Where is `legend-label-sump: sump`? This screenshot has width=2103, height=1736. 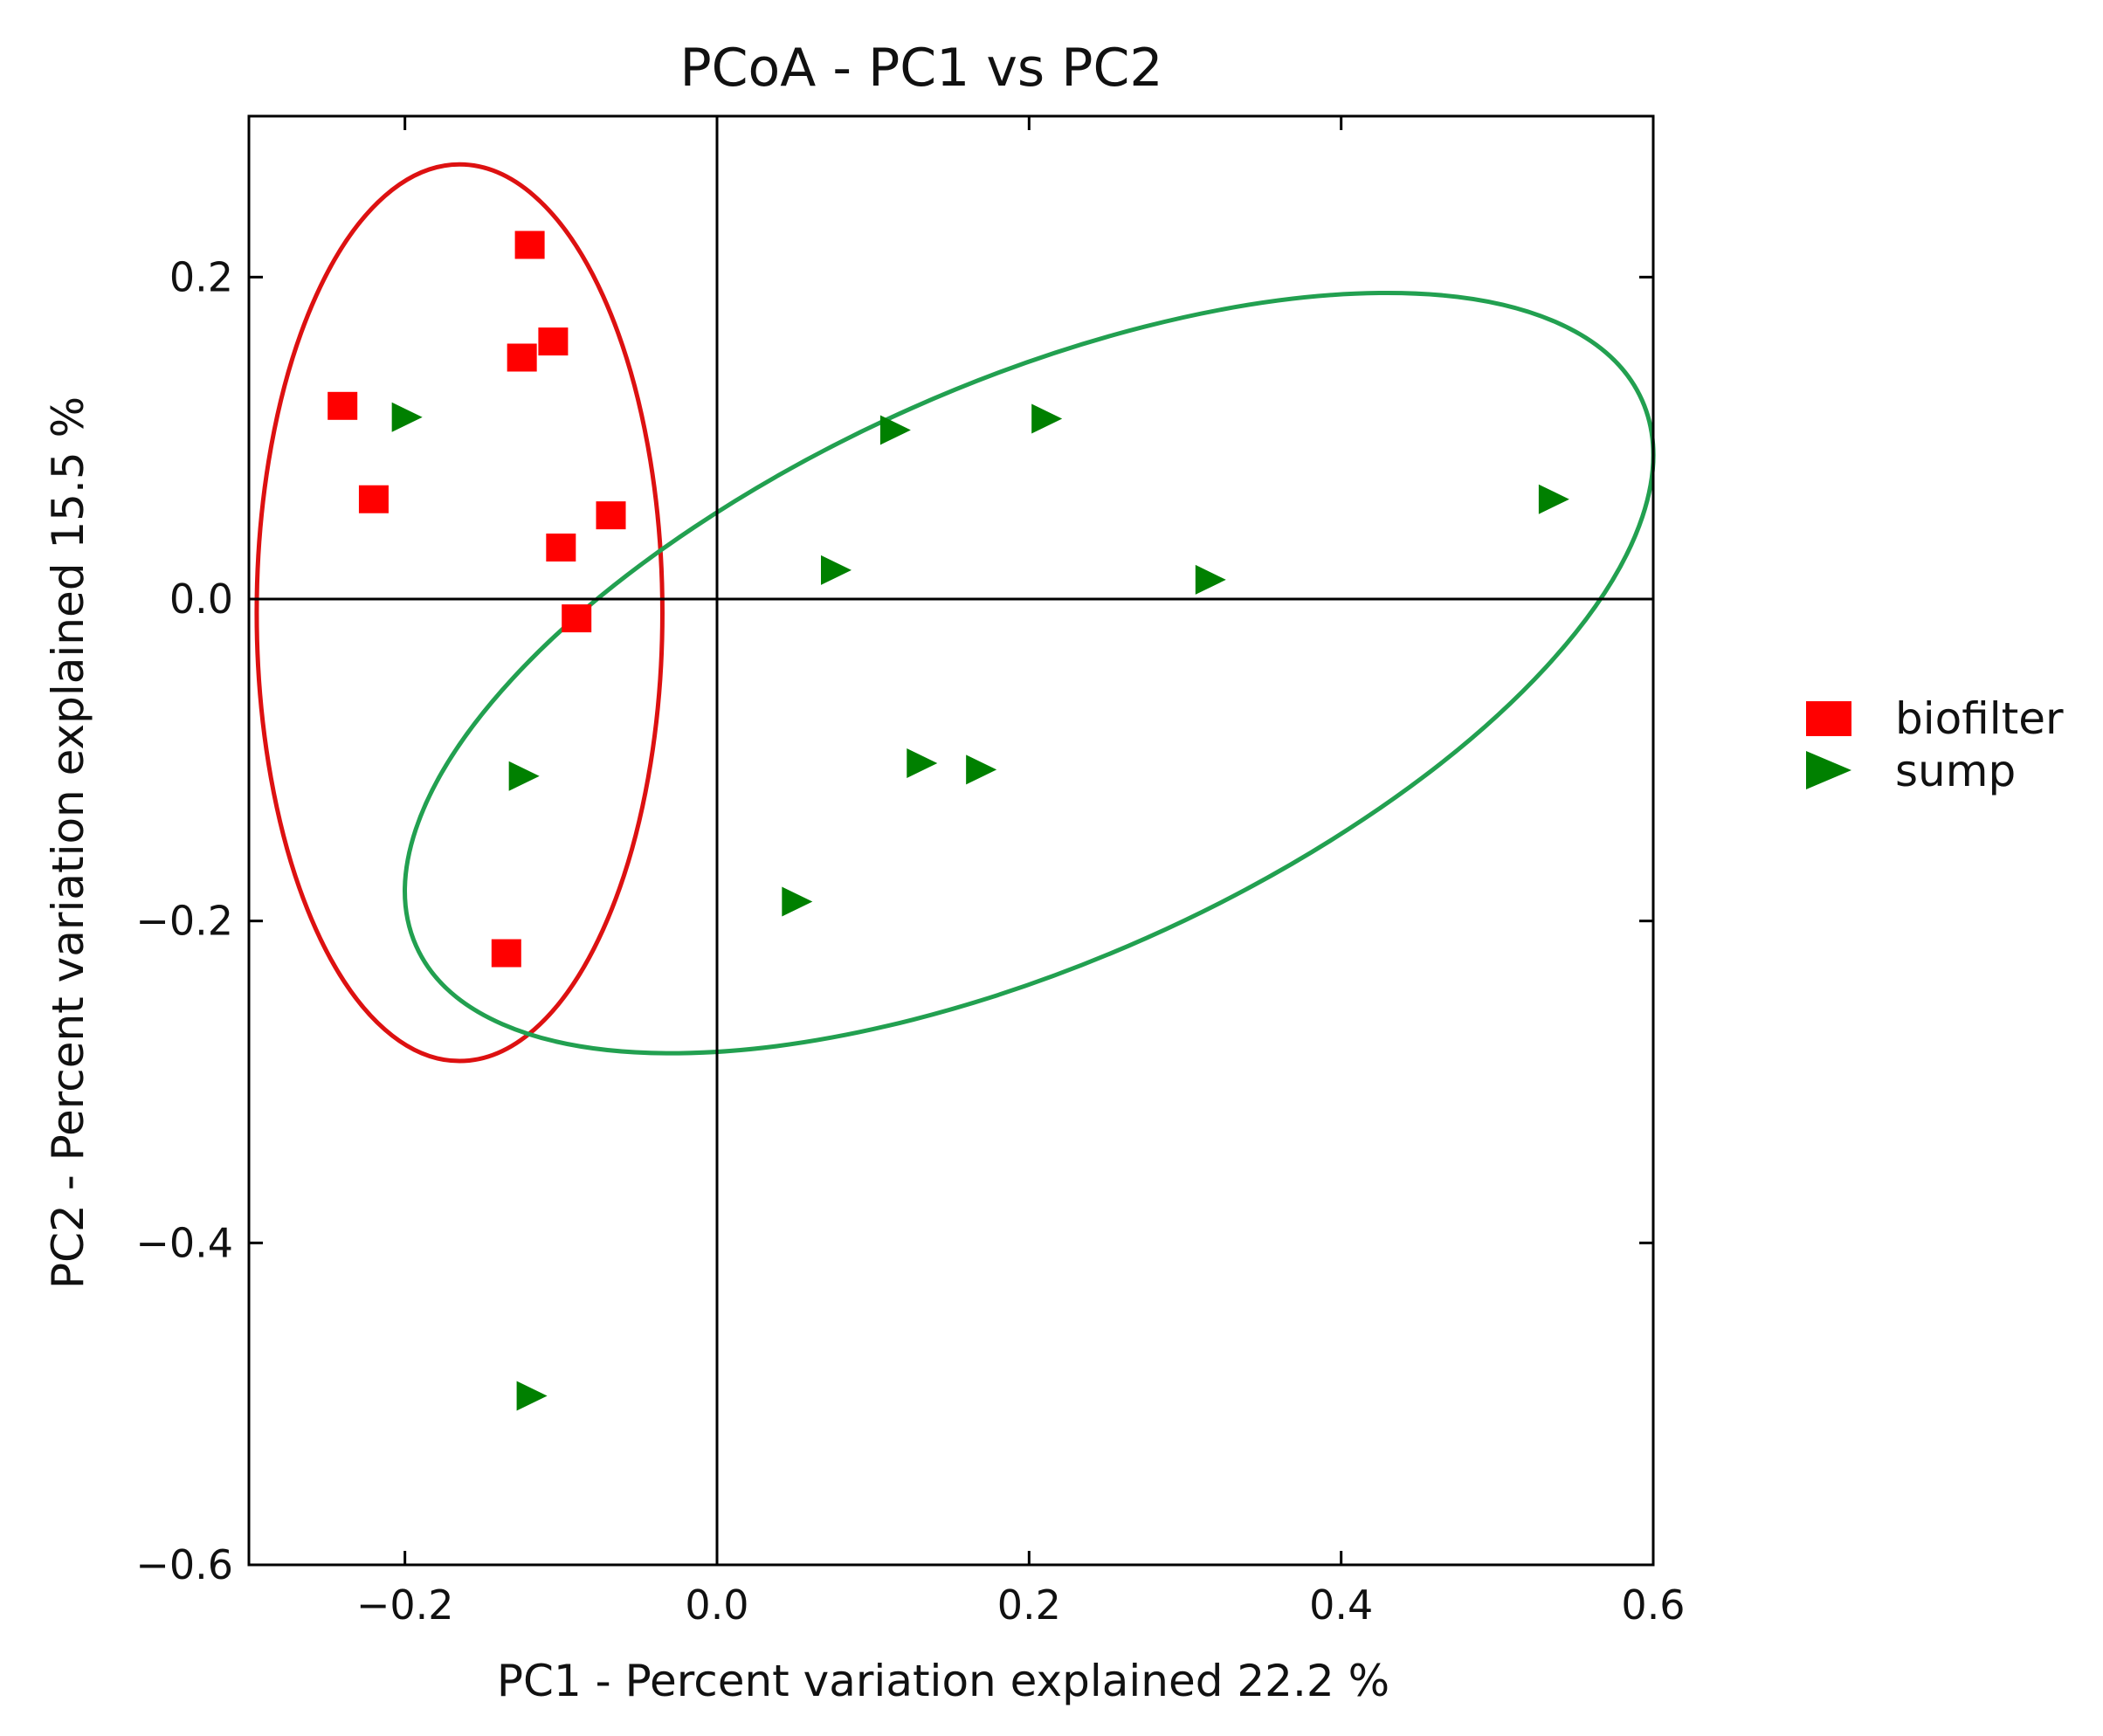
legend-label-sump: sump is located at coordinates (1955, 771).